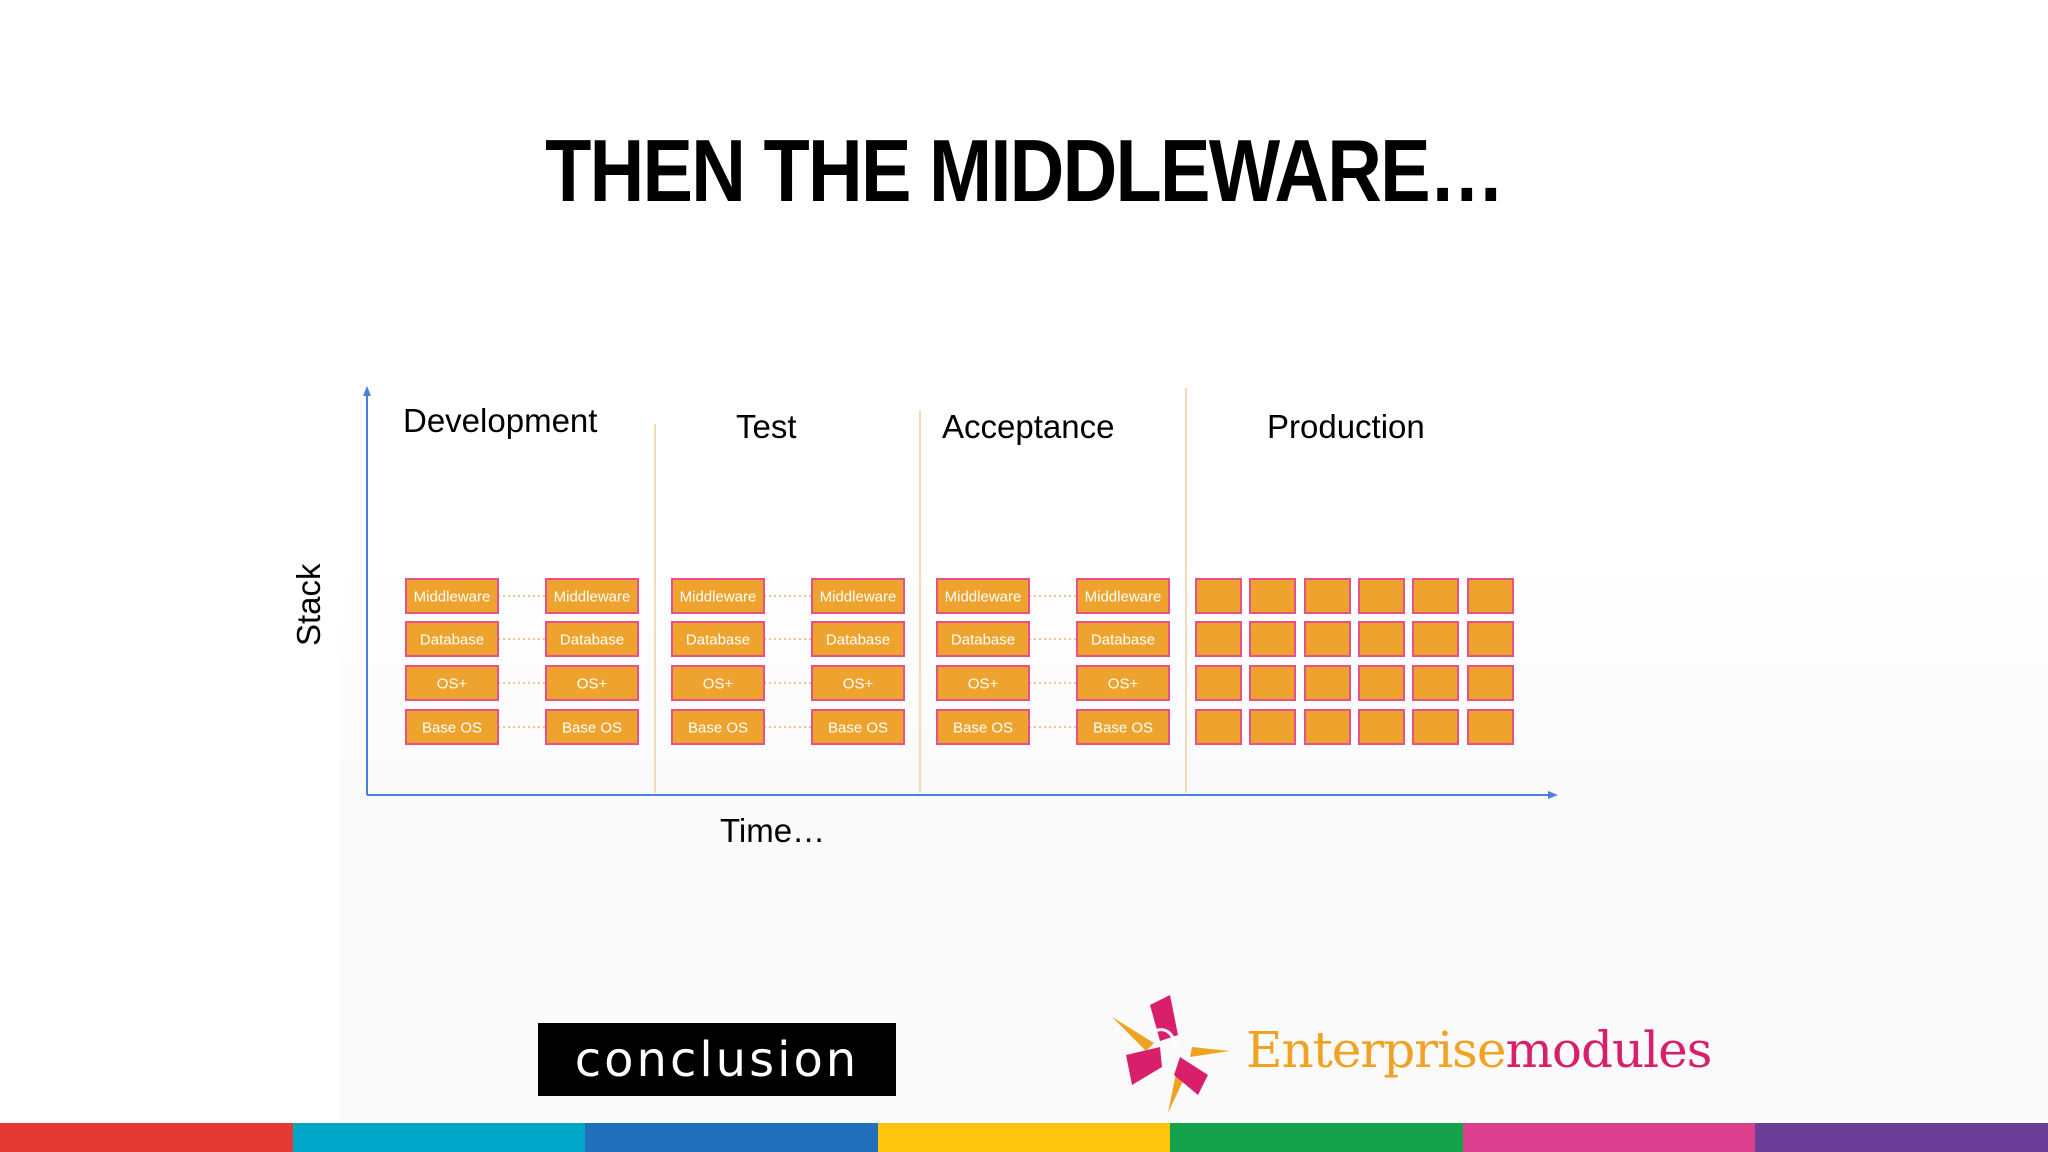  What do you see at coordinates (1376, 1050) in the screenshot?
I see `wordmark-enterprise: Enterprise` at bounding box center [1376, 1050].